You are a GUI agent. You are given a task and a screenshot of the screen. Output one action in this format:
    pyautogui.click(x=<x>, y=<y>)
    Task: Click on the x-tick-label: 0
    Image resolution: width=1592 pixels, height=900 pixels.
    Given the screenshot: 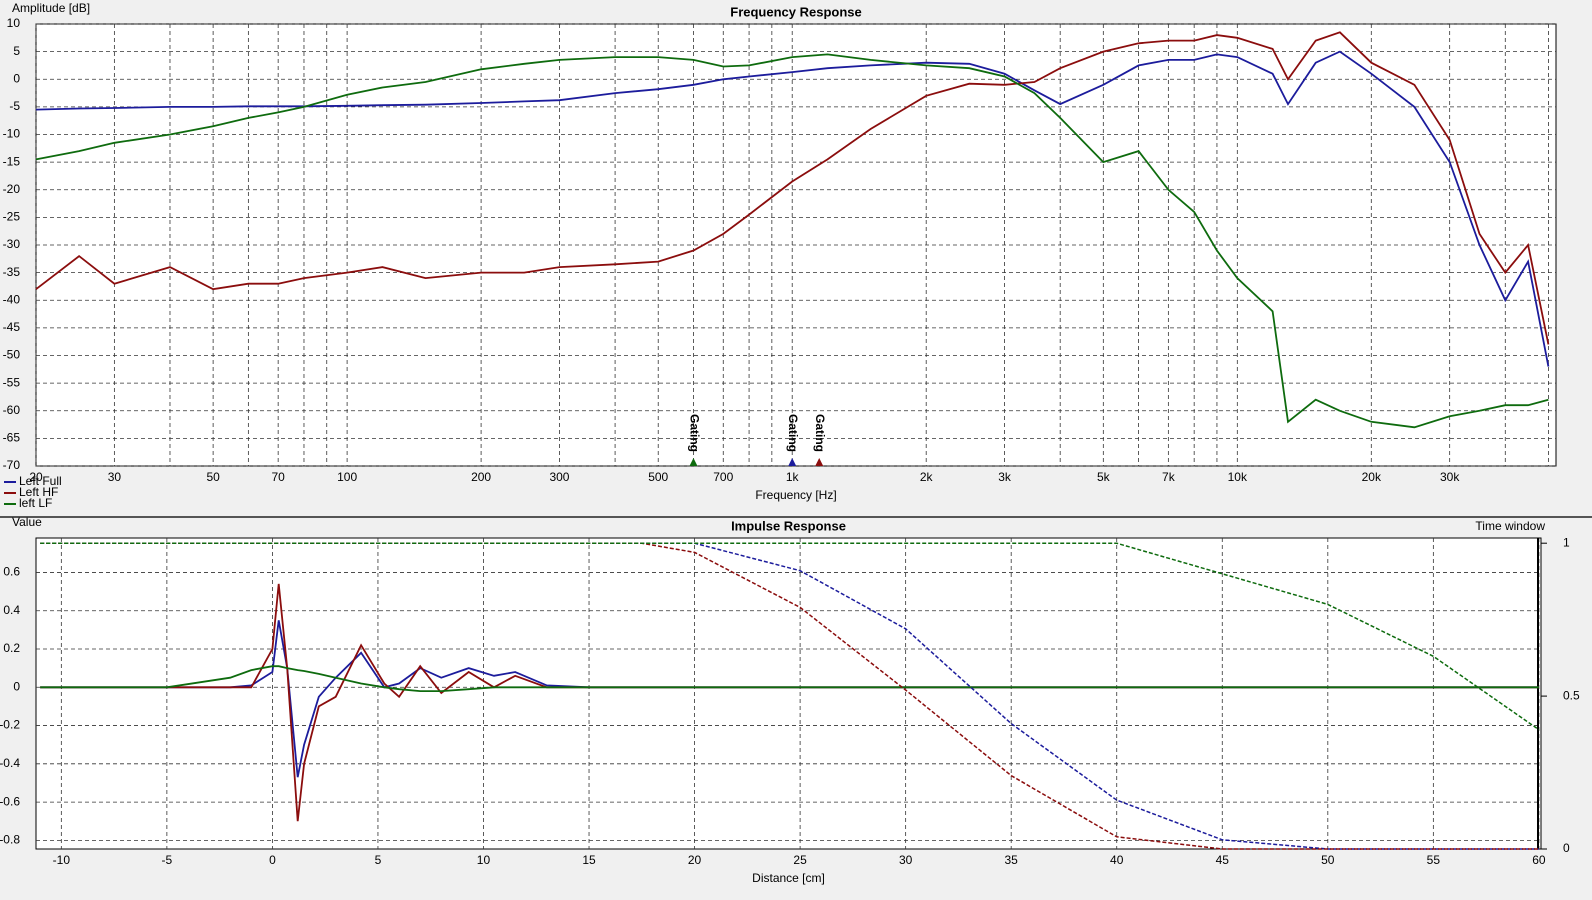 What is the action you would take?
    pyautogui.click(x=272, y=860)
    